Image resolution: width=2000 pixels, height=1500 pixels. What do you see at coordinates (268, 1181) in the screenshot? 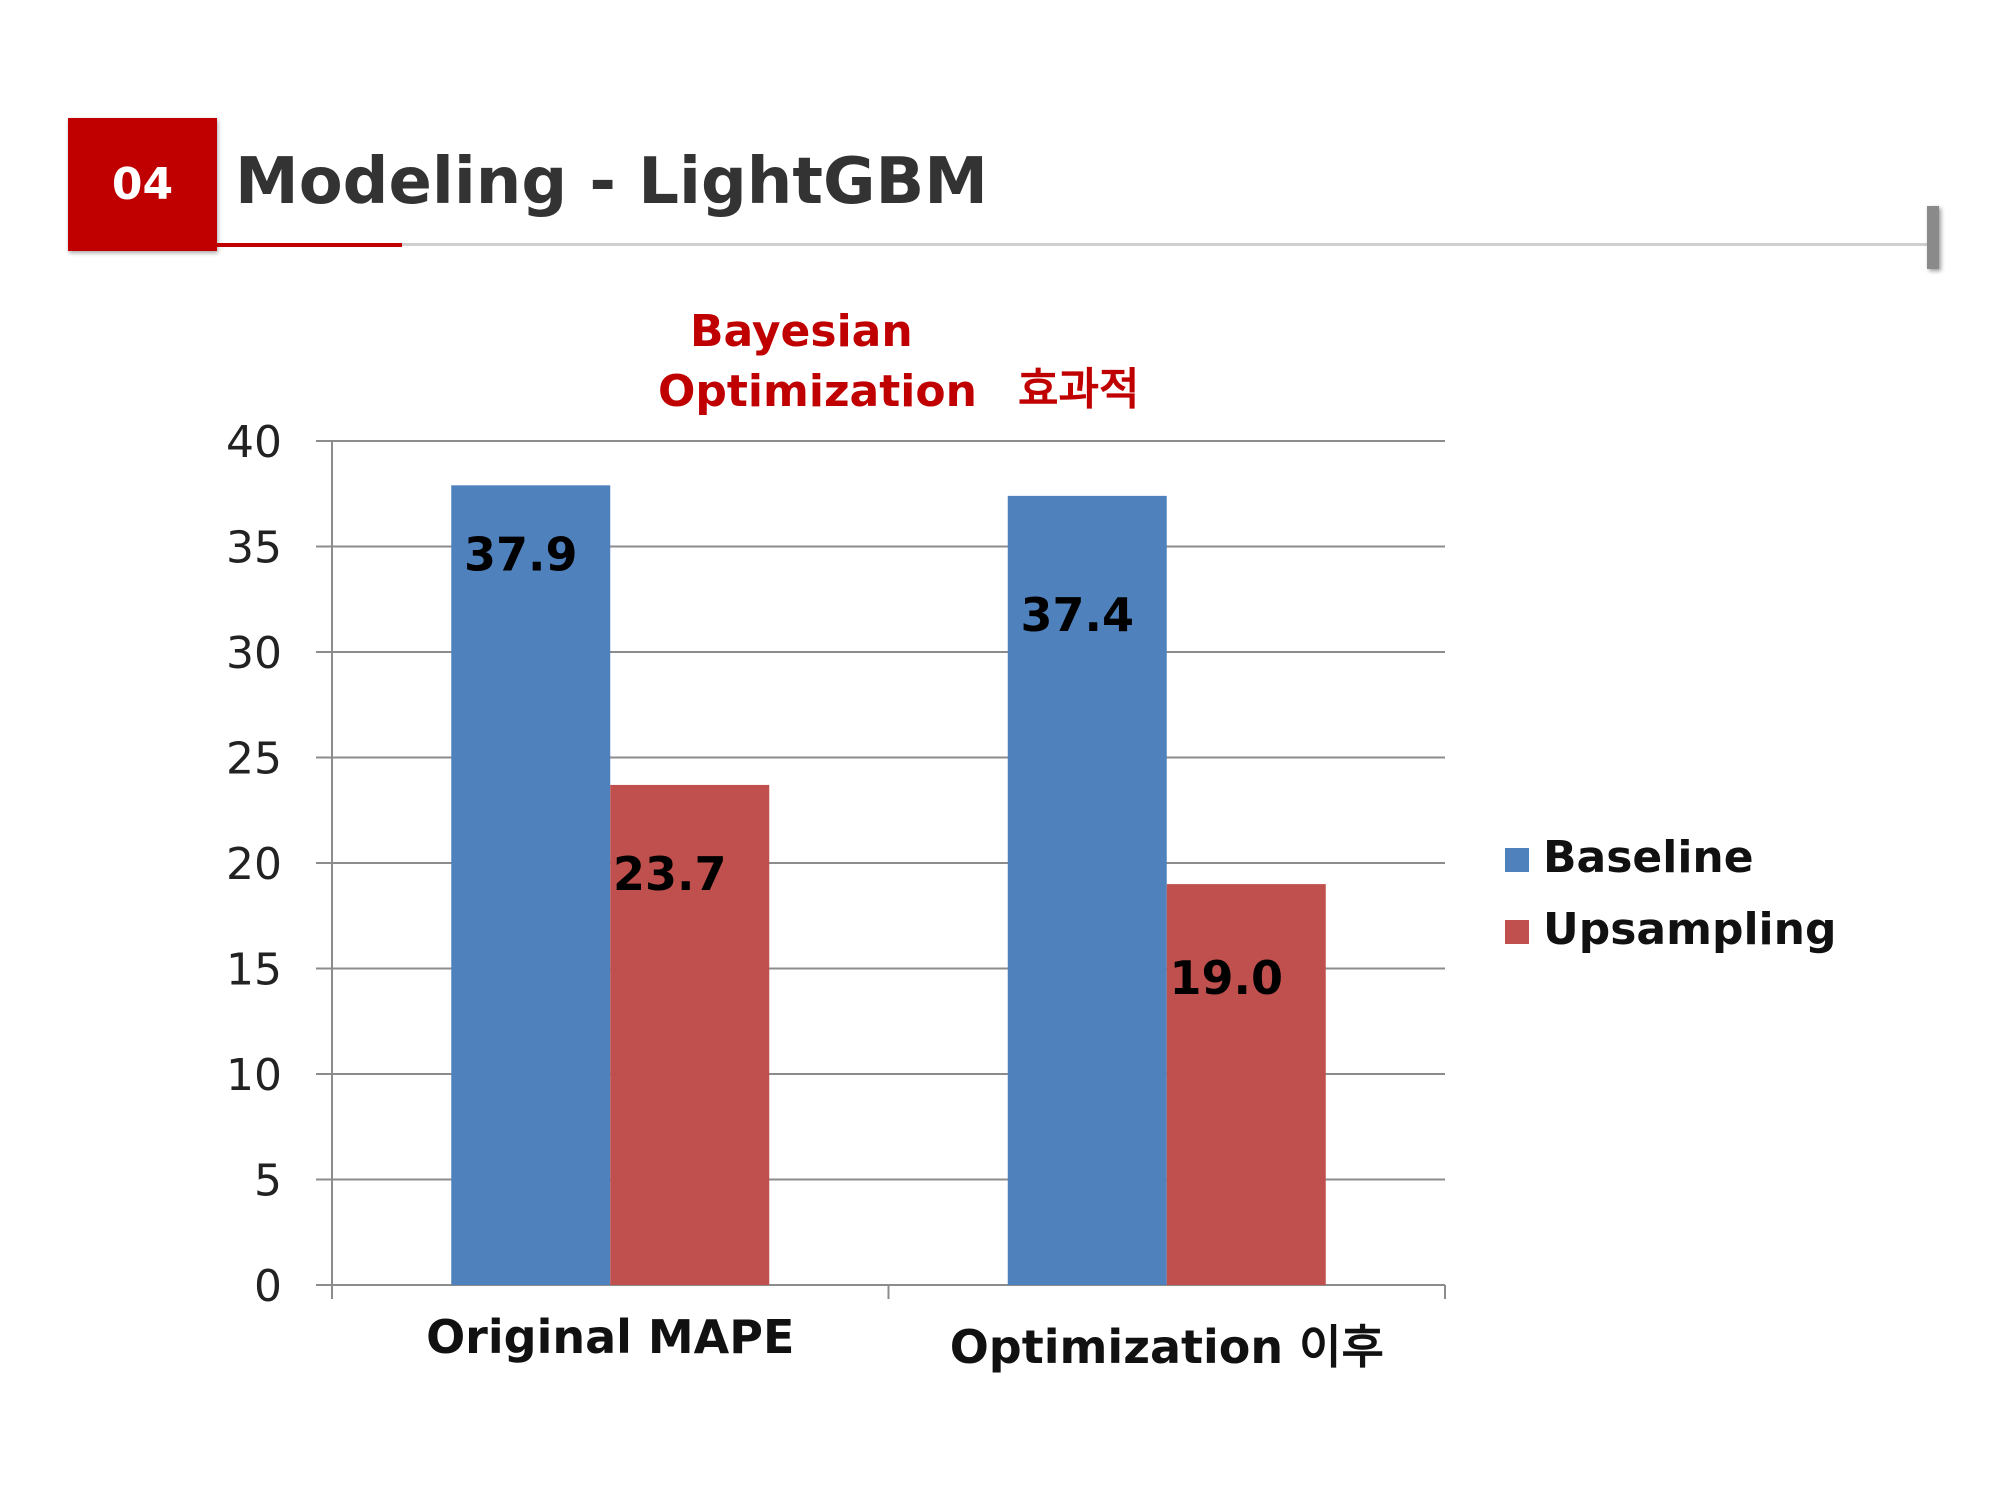
I see `y-tick-label: 5` at bounding box center [268, 1181].